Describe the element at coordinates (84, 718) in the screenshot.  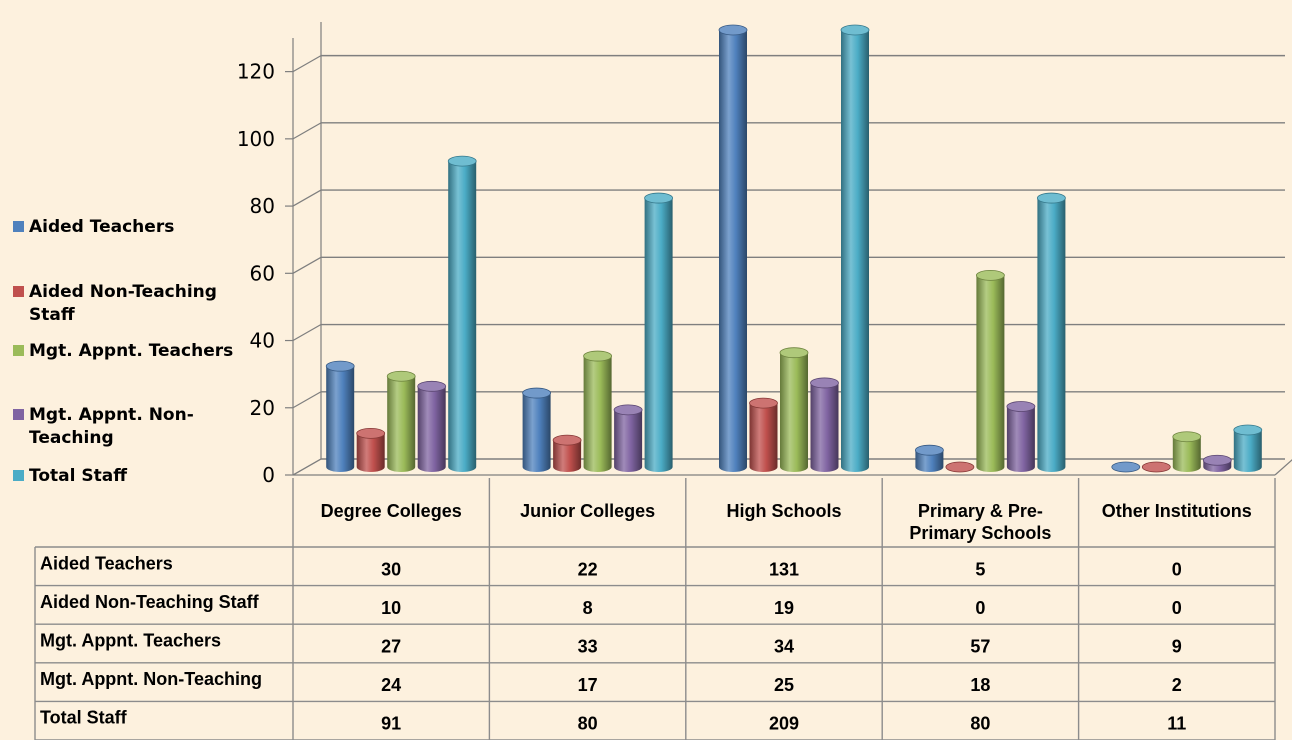
I see `row-label: Total Staff` at that location.